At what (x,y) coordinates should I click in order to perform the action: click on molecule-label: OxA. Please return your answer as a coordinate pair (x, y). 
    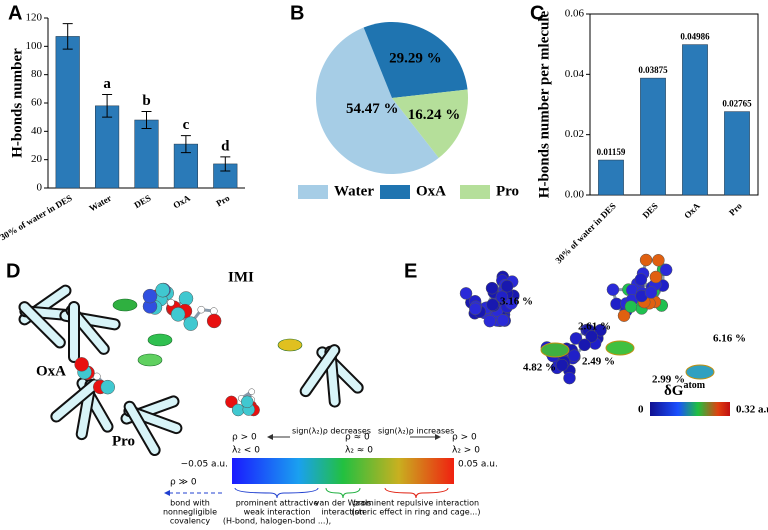
    Looking at the image, I should click on (51, 371).